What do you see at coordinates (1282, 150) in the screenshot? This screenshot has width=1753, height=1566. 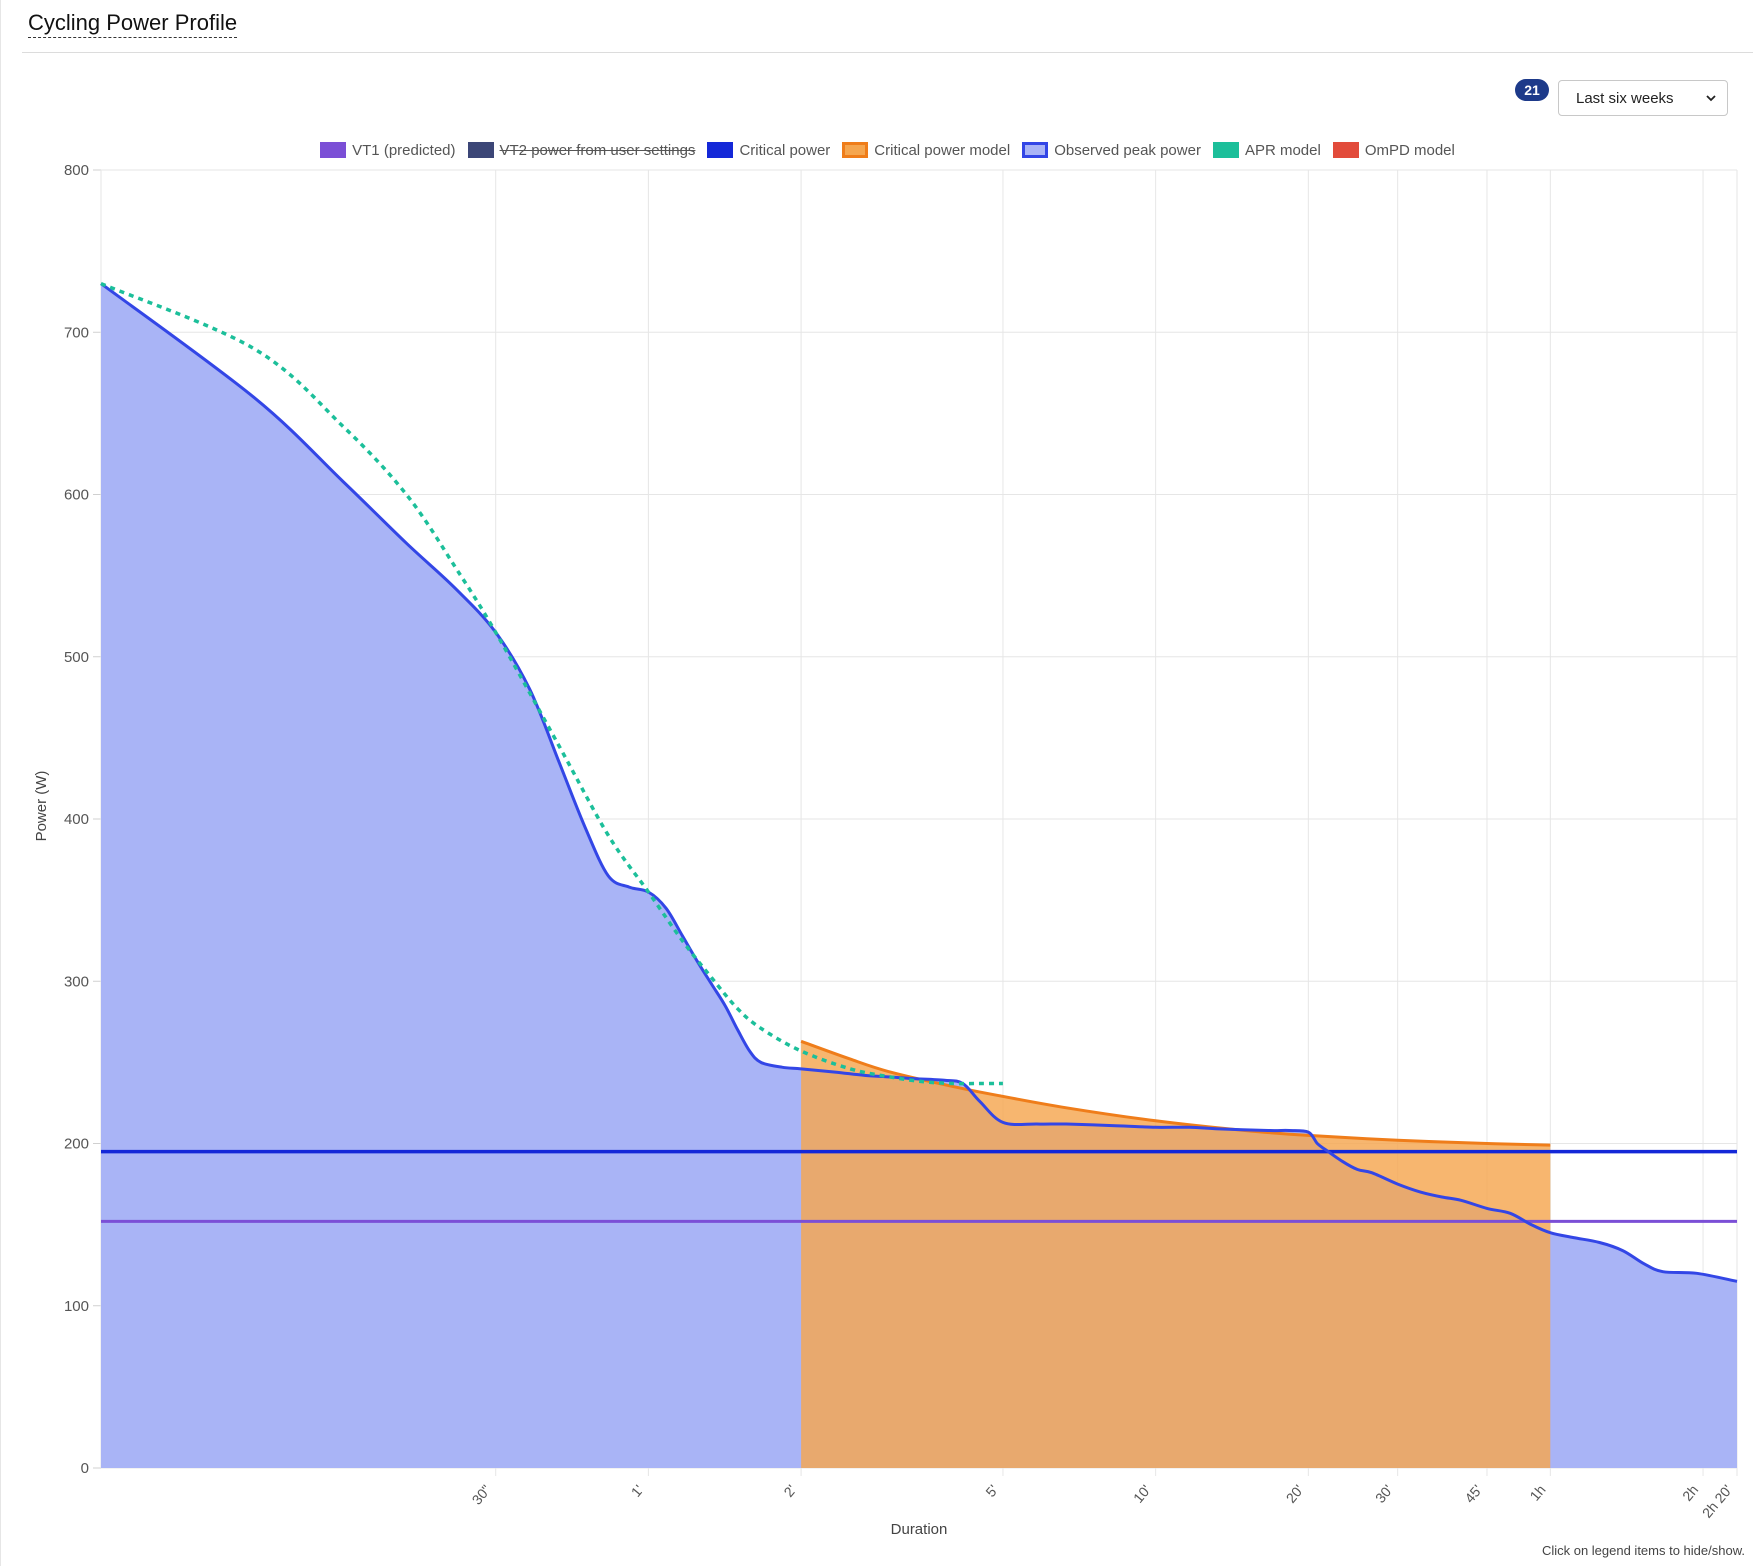 I see `legend-label: APR model` at bounding box center [1282, 150].